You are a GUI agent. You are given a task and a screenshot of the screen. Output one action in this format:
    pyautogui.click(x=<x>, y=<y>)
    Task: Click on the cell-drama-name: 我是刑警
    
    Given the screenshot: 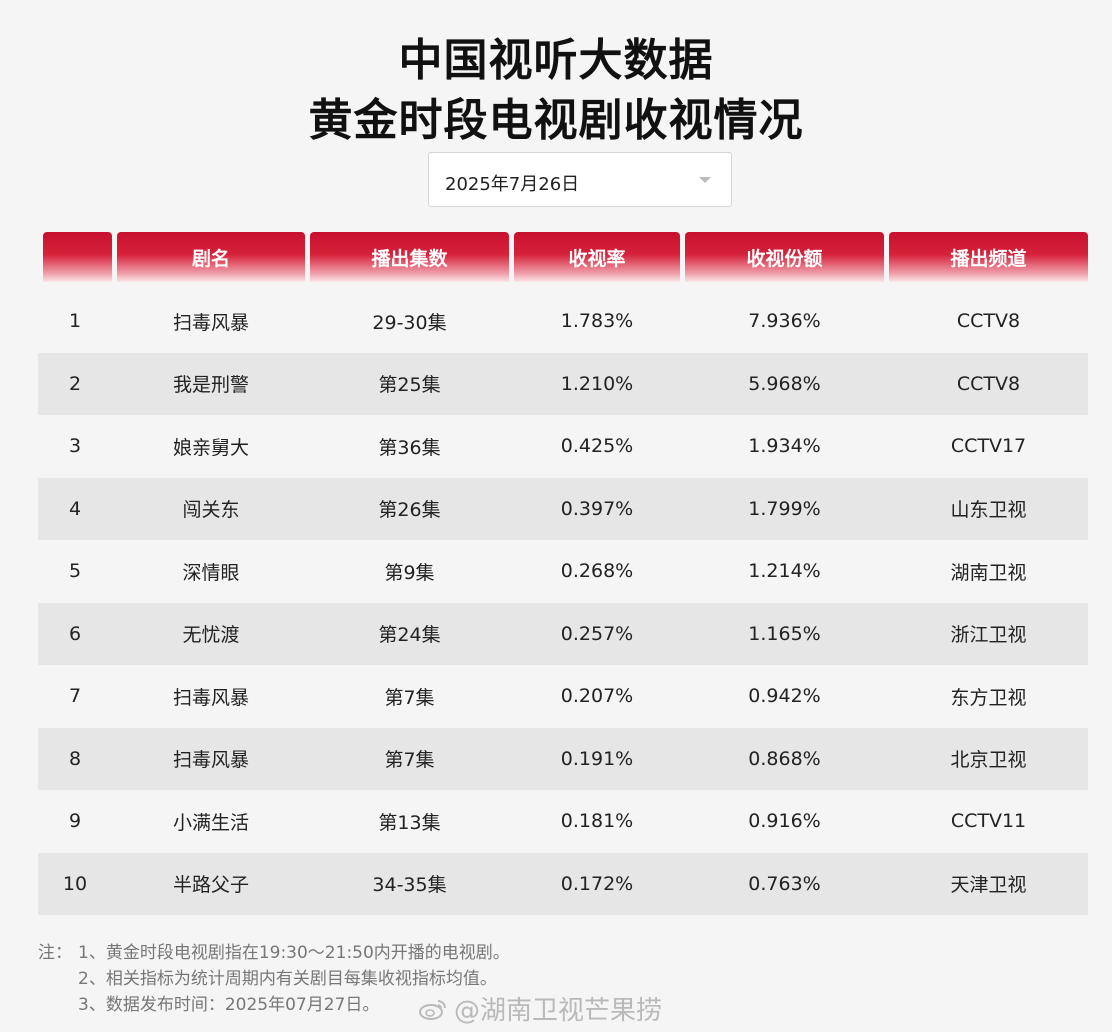 What is the action you would take?
    pyautogui.click(x=210, y=385)
    